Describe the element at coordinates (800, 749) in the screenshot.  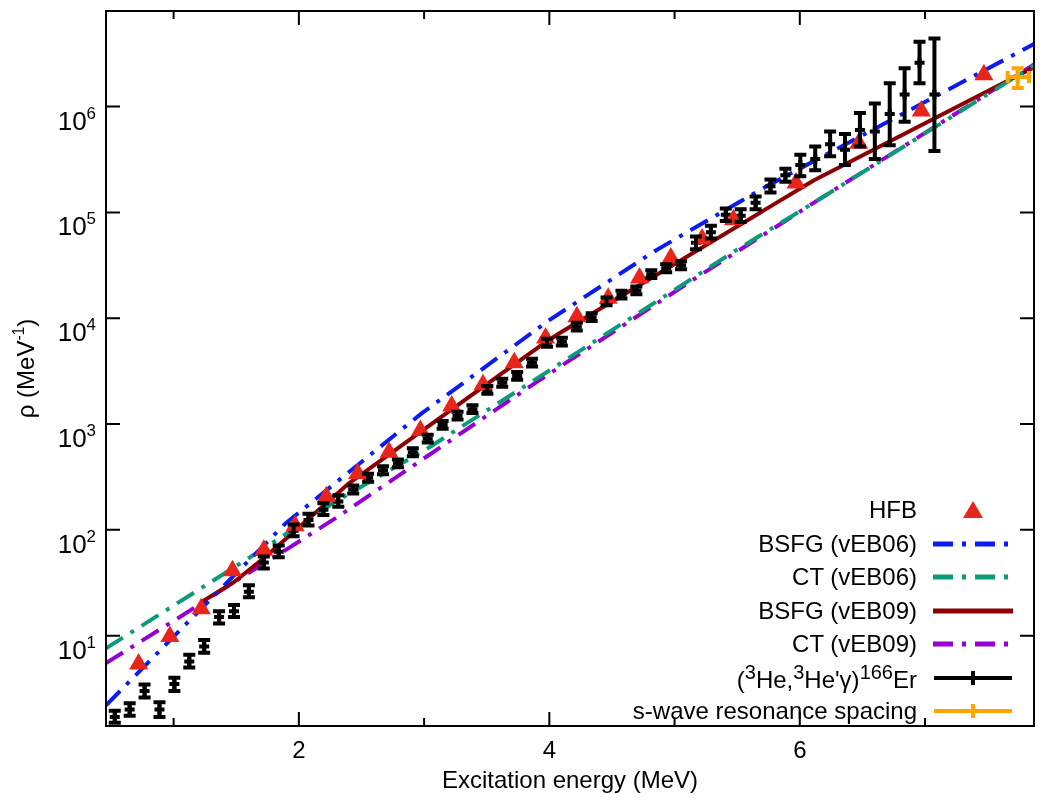
I see `x-tick-label: 6` at that location.